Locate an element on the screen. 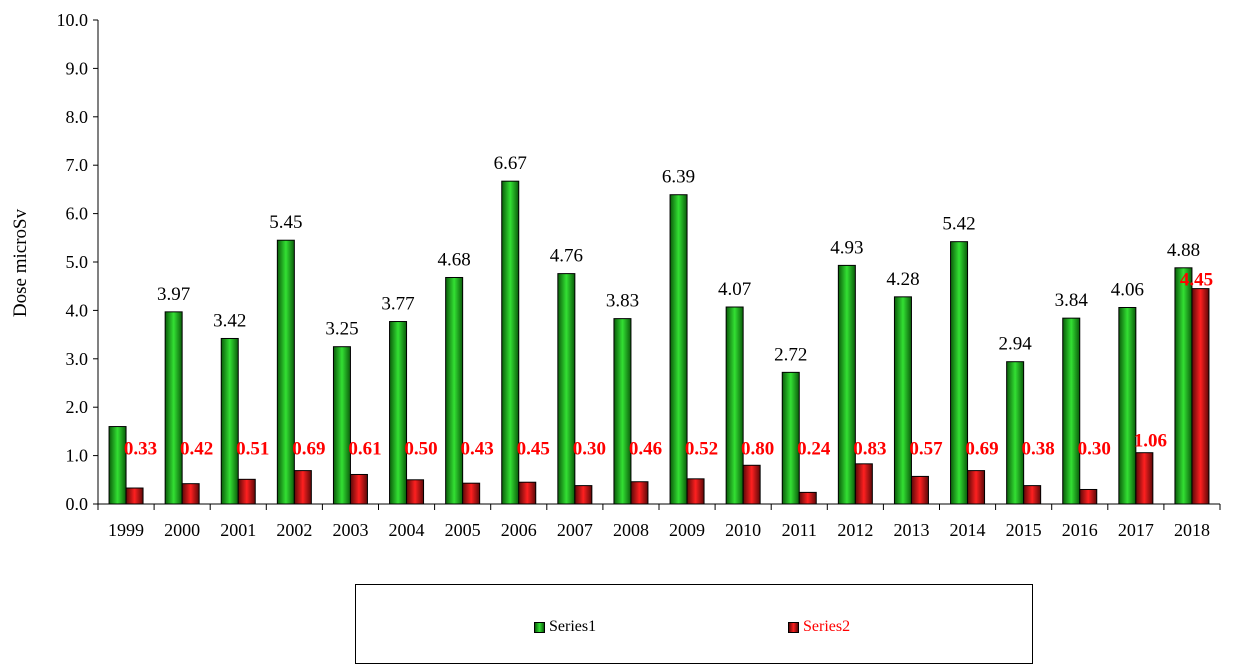  data-label-series2: 0.57 is located at coordinates (926, 448).